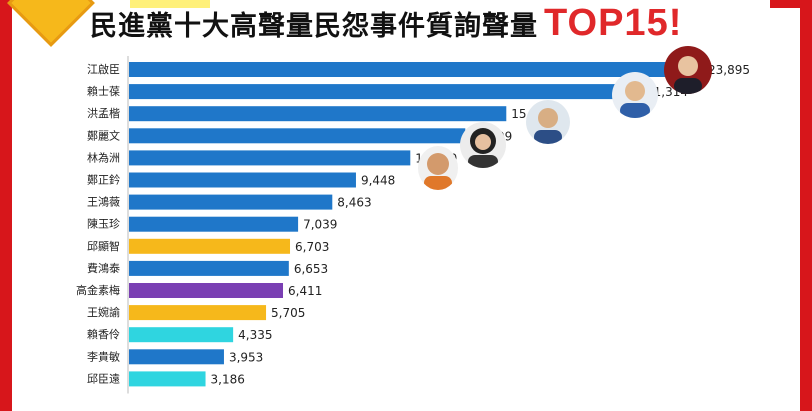  I want to click on category-label: 費鴻泰, so click(103, 268).